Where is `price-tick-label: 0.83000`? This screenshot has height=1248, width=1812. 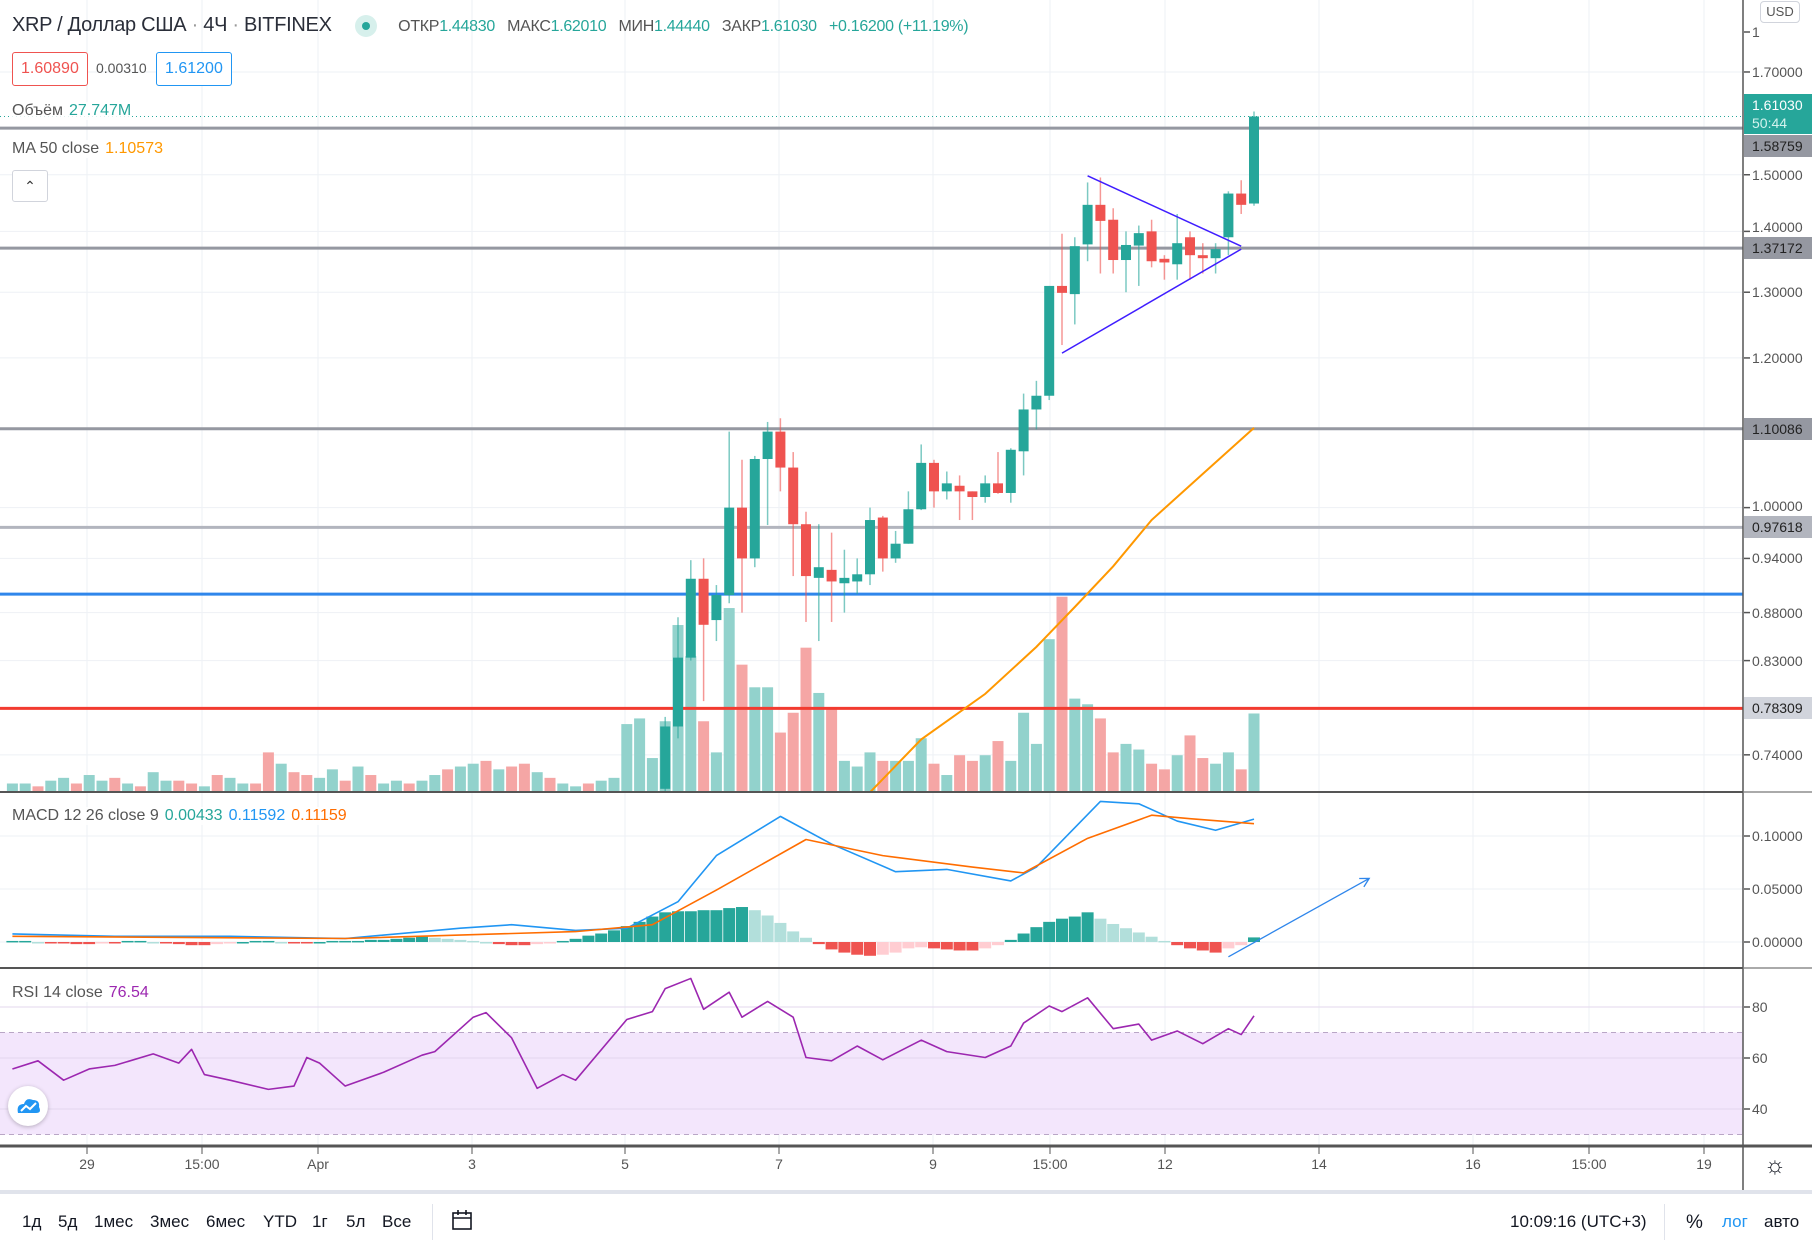 price-tick-label: 0.83000 is located at coordinates (1777, 660).